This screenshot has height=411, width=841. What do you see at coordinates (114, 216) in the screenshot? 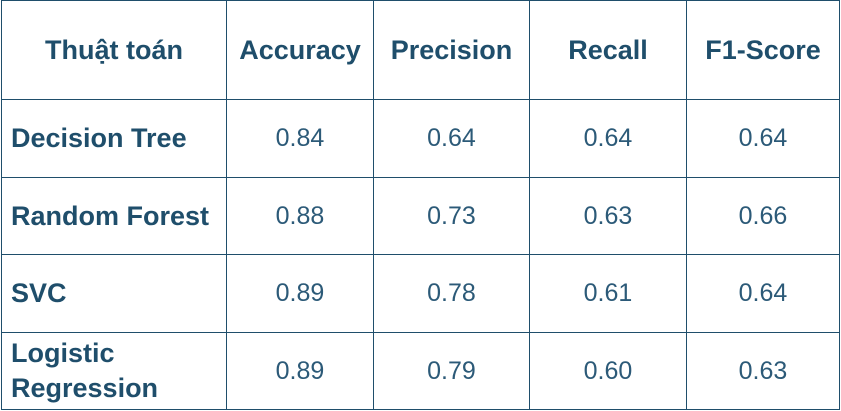
I see `row-label-random-forest: Random Forest` at bounding box center [114, 216].